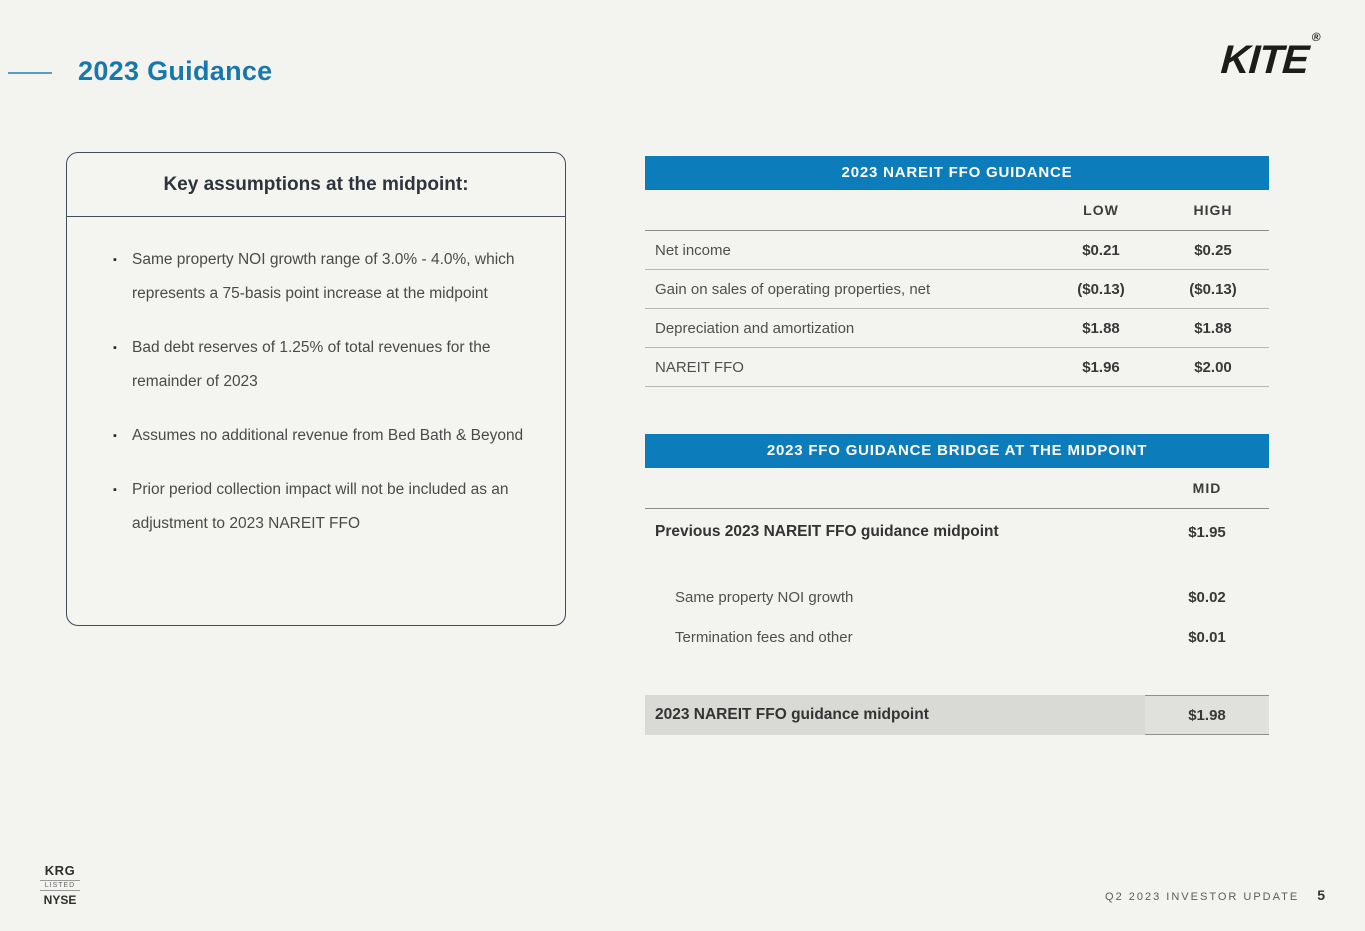  What do you see at coordinates (1213, 289) in the screenshot?
I see `row-value-high: ($0.13)` at bounding box center [1213, 289].